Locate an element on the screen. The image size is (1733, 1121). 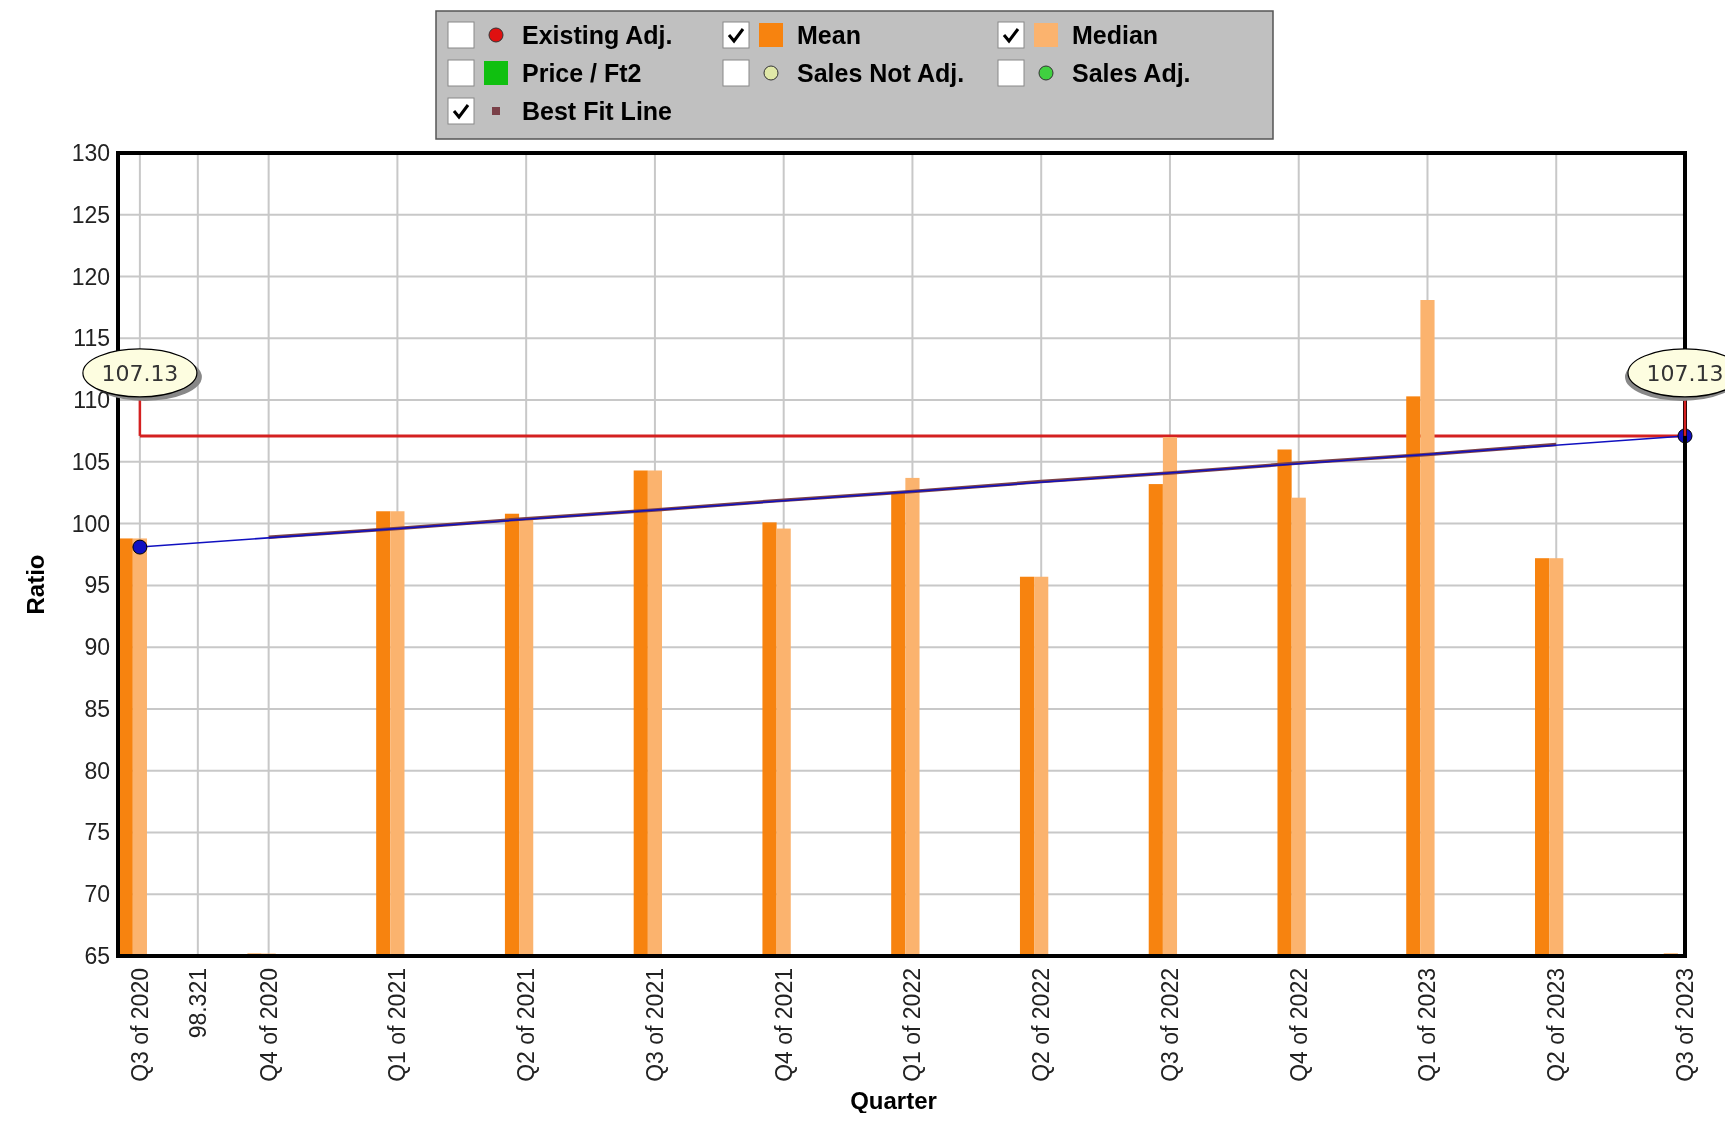
y-tick-label: 85 is located at coordinates (97, 708).